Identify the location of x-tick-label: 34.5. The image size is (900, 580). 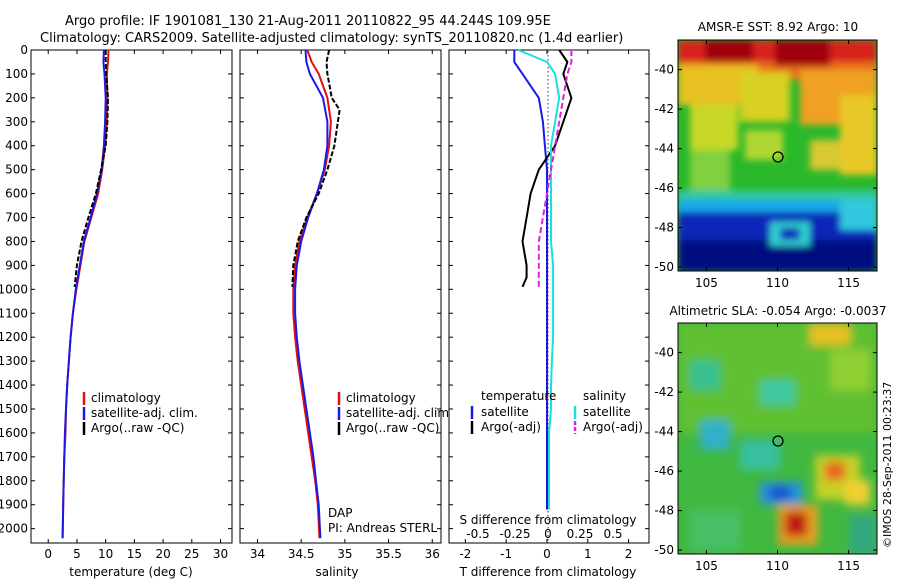
(301, 554).